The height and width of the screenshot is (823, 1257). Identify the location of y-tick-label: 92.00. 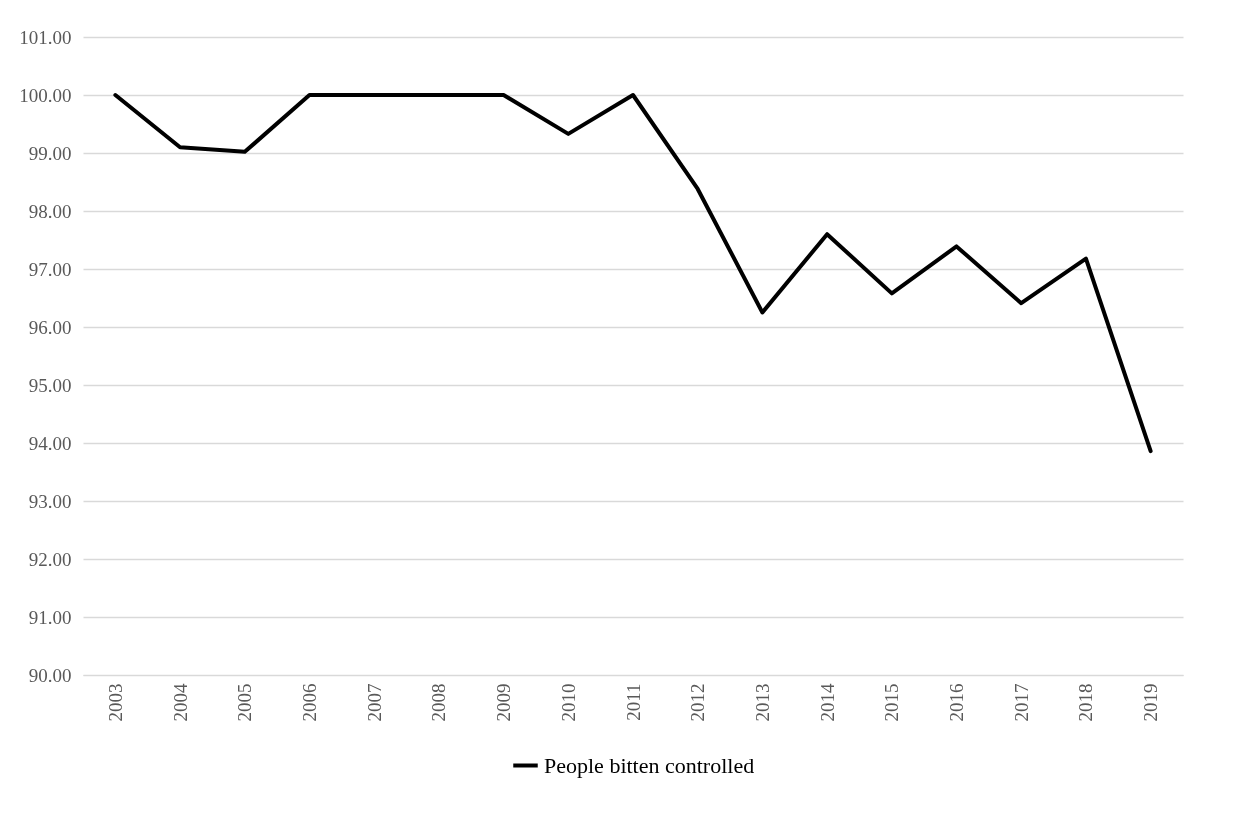
(50, 559).